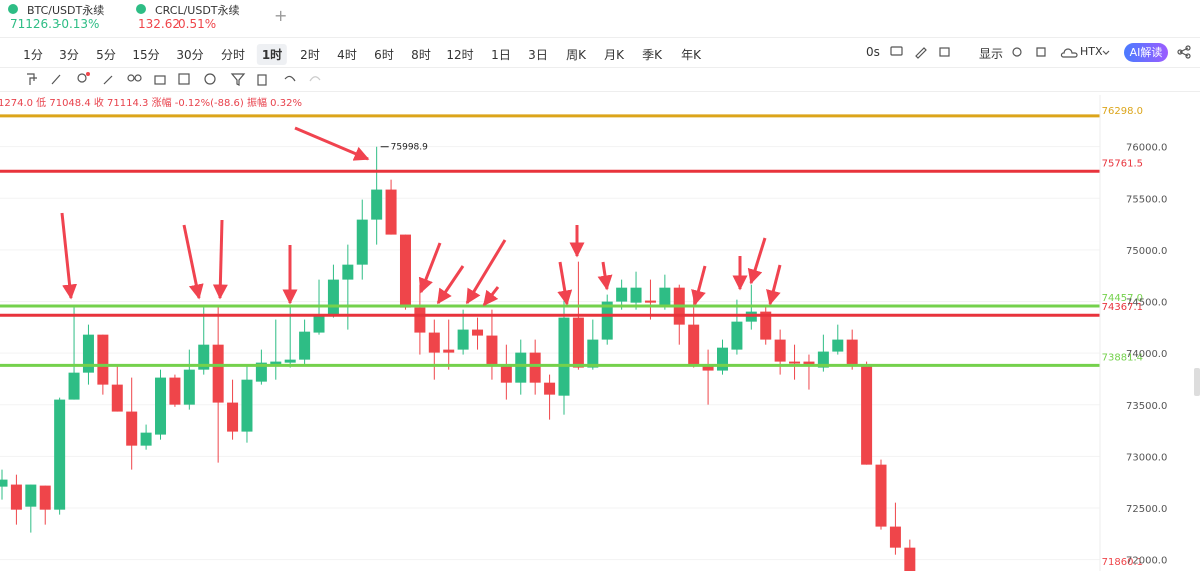 This screenshot has width=1200, height=571. Describe the element at coordinates (69, 55) in the screenshot. I see `timeframe-option: 3分` at that location.